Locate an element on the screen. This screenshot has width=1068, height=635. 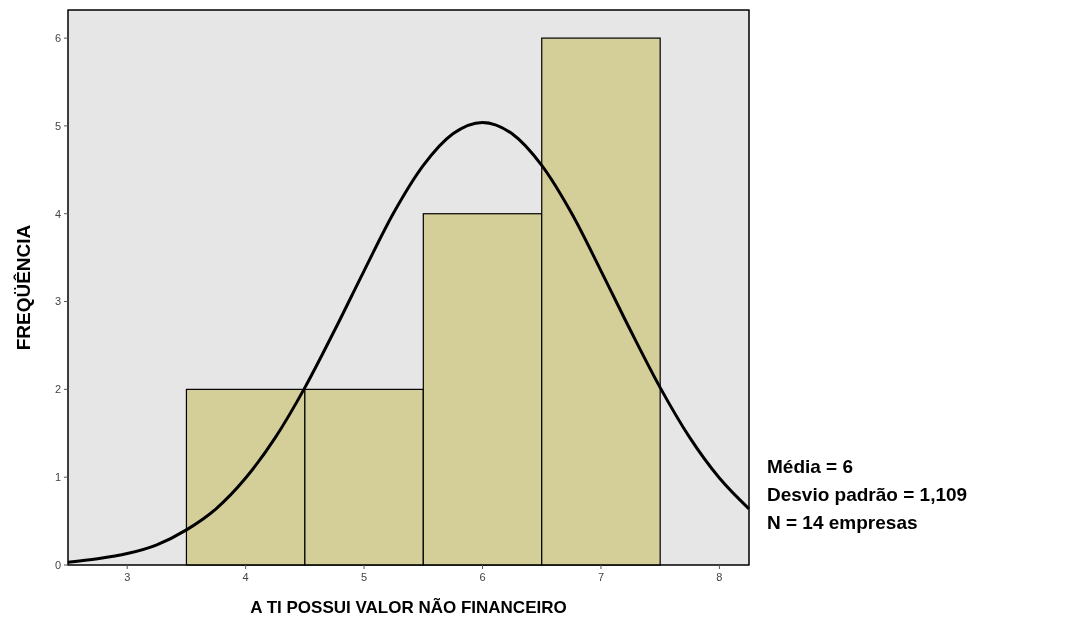
x-tick-label: 3 is located at coordinates (127, 577).